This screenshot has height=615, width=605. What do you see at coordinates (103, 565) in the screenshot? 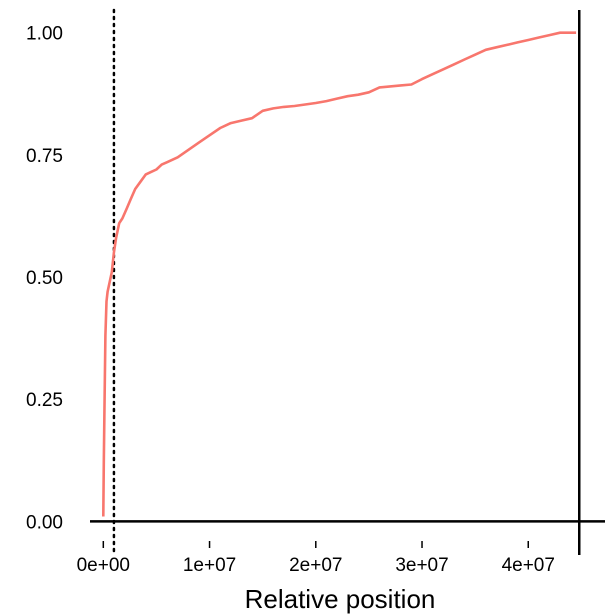
I see `x-tick-label: 0e+00` at bounding box center [103, 565].